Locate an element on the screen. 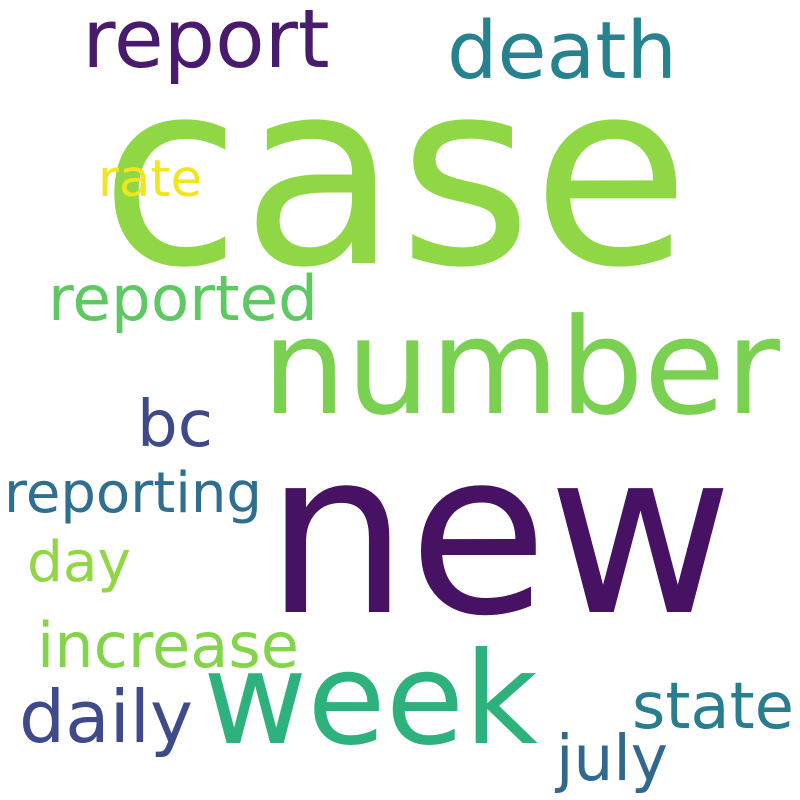 The width and height of the screenshot is (800, 800). word-july: july is located at coordinates (612, 758).